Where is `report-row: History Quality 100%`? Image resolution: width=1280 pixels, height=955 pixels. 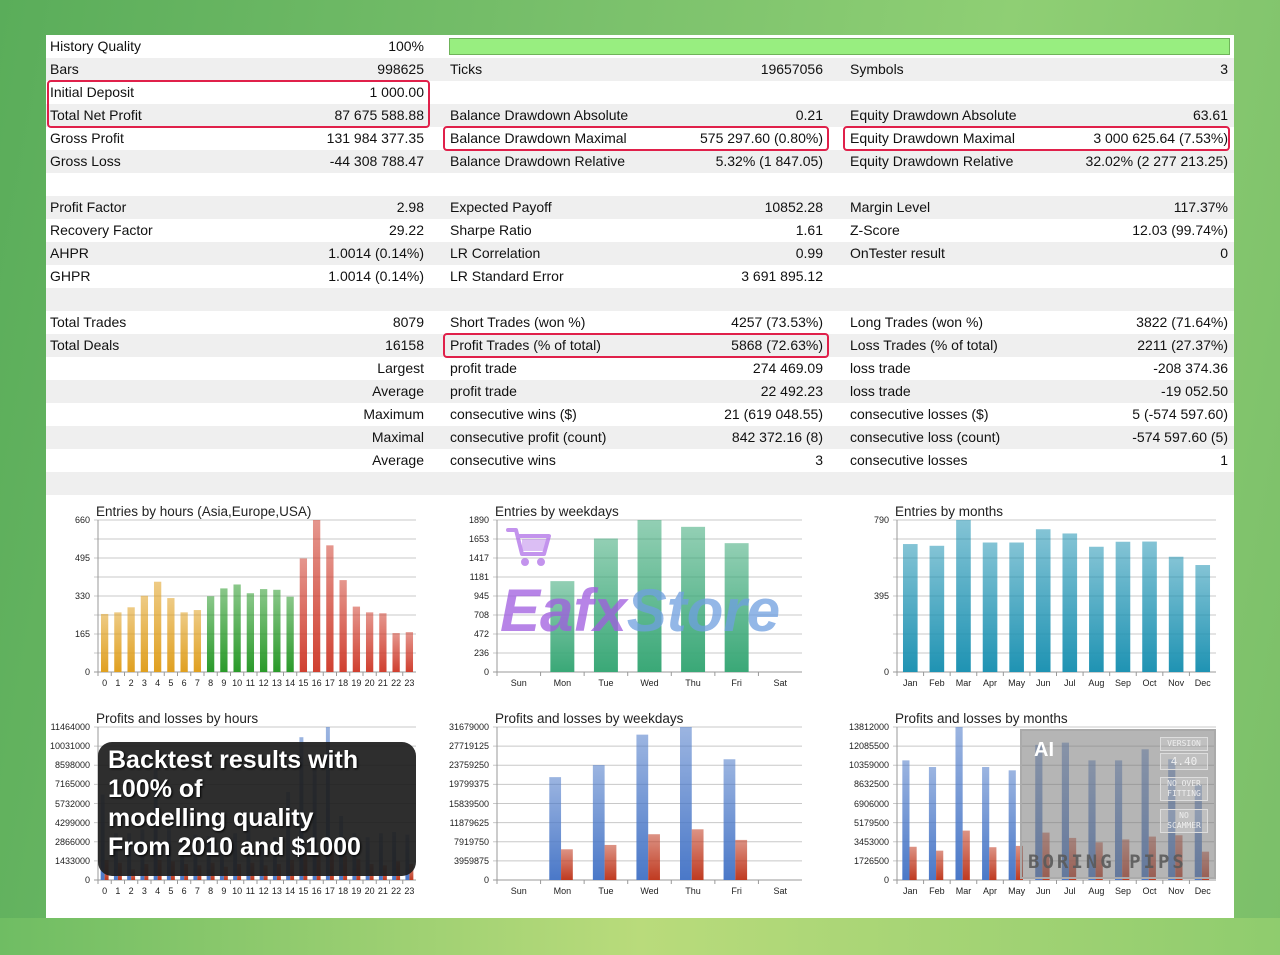 report-row: History Quality 100% is located at coordinates (640, 46).